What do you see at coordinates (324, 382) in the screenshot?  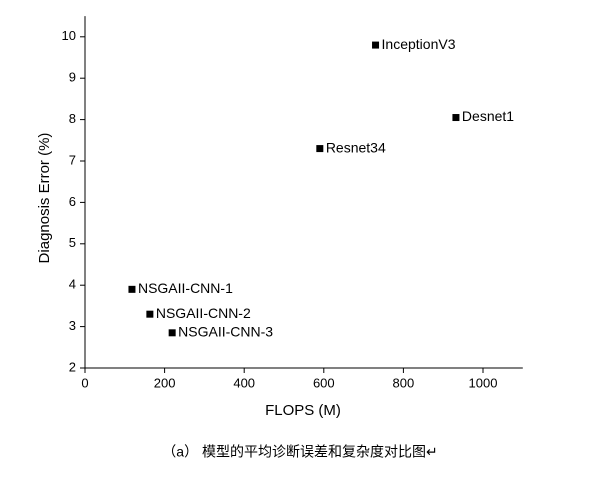 I see `x-tick-label: 600` at bounding box center [324, 382].